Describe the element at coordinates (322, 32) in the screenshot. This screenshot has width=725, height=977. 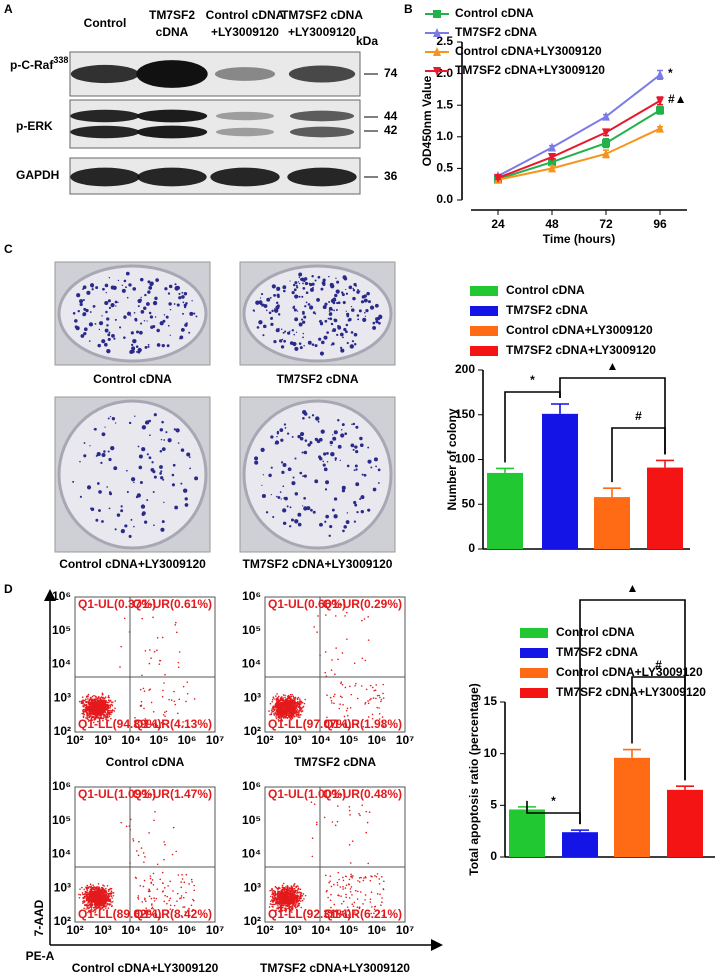
I see `lane-label: +LY3009120` at that location.